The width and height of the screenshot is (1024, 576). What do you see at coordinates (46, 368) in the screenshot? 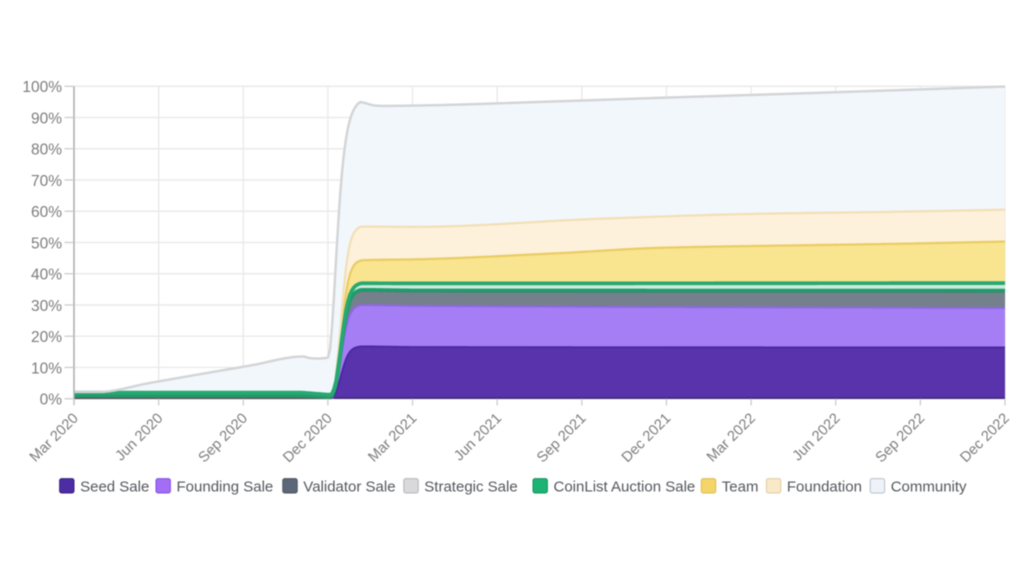
I see `svg-text: 10%` at bounding box center [46, 368].